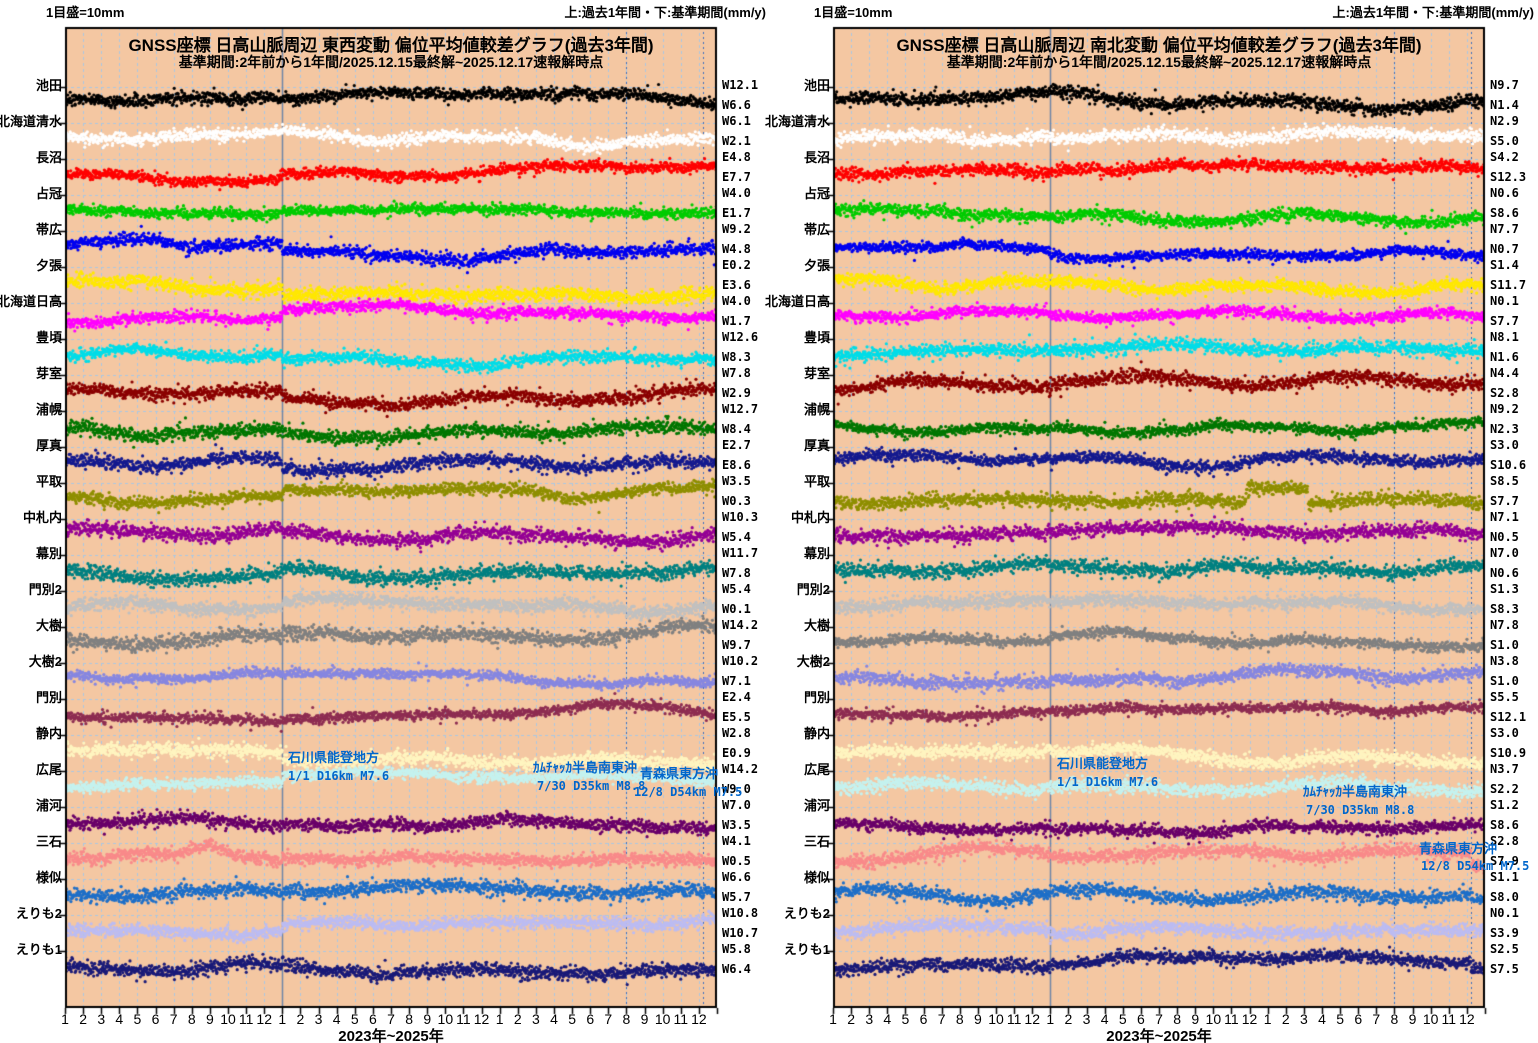 This screenshot has width=1538, height=1043. What do you see at coordinates (1504, 527) in the screenshot?
I see `station-values: N7.1 N0.5` at bounding box center [1504, 527].